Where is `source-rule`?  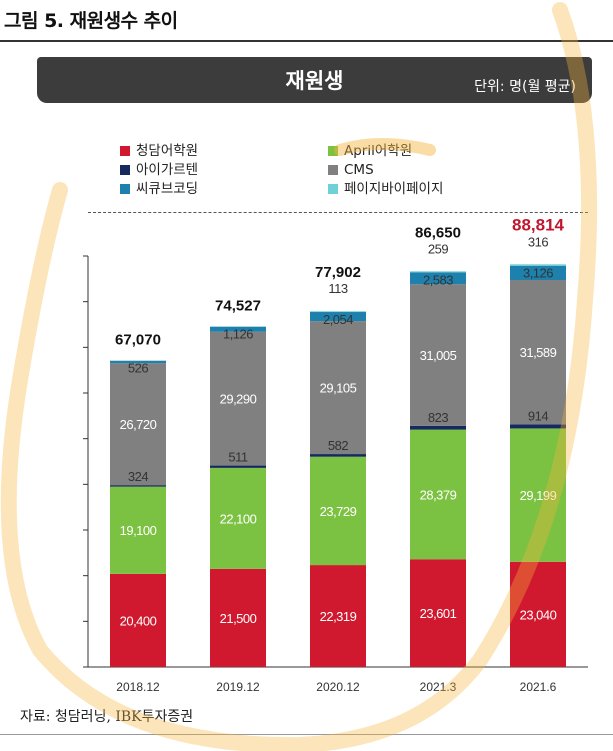
source-rule is located at coordinates (306, 734).